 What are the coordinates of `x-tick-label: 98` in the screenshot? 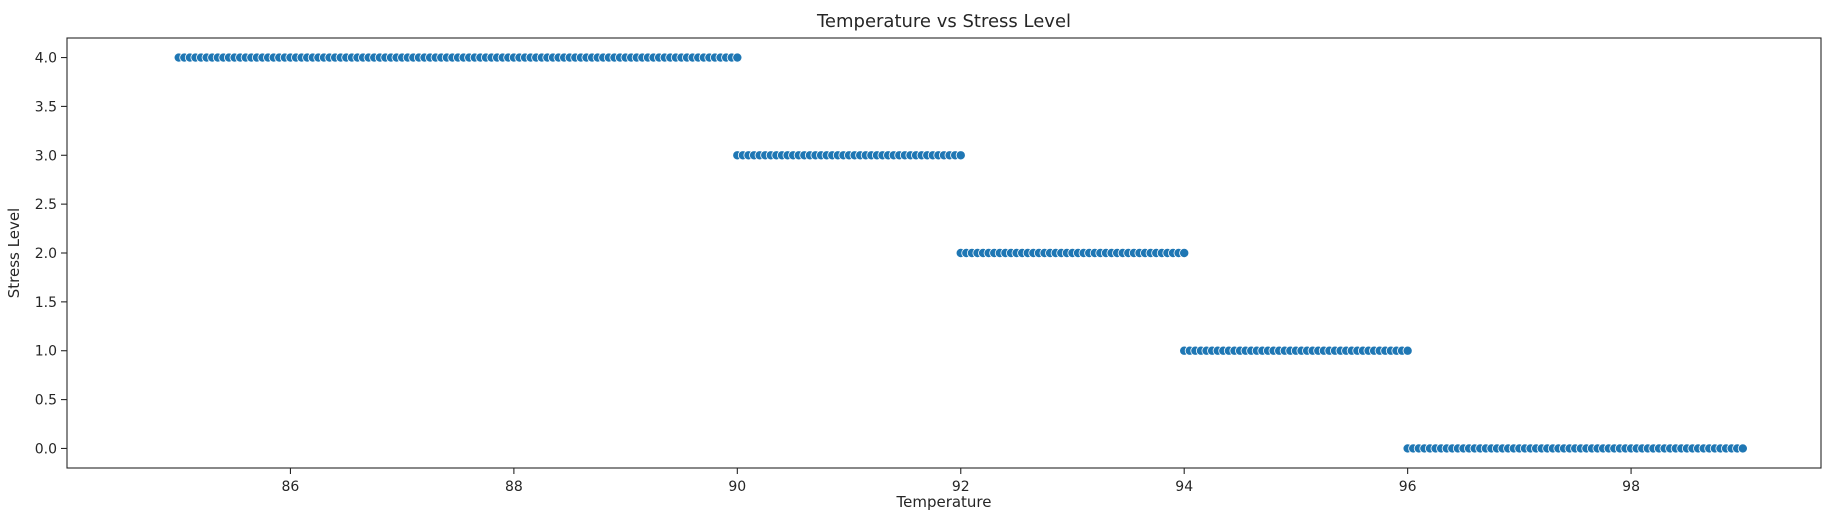 It's located at (1631, 487).